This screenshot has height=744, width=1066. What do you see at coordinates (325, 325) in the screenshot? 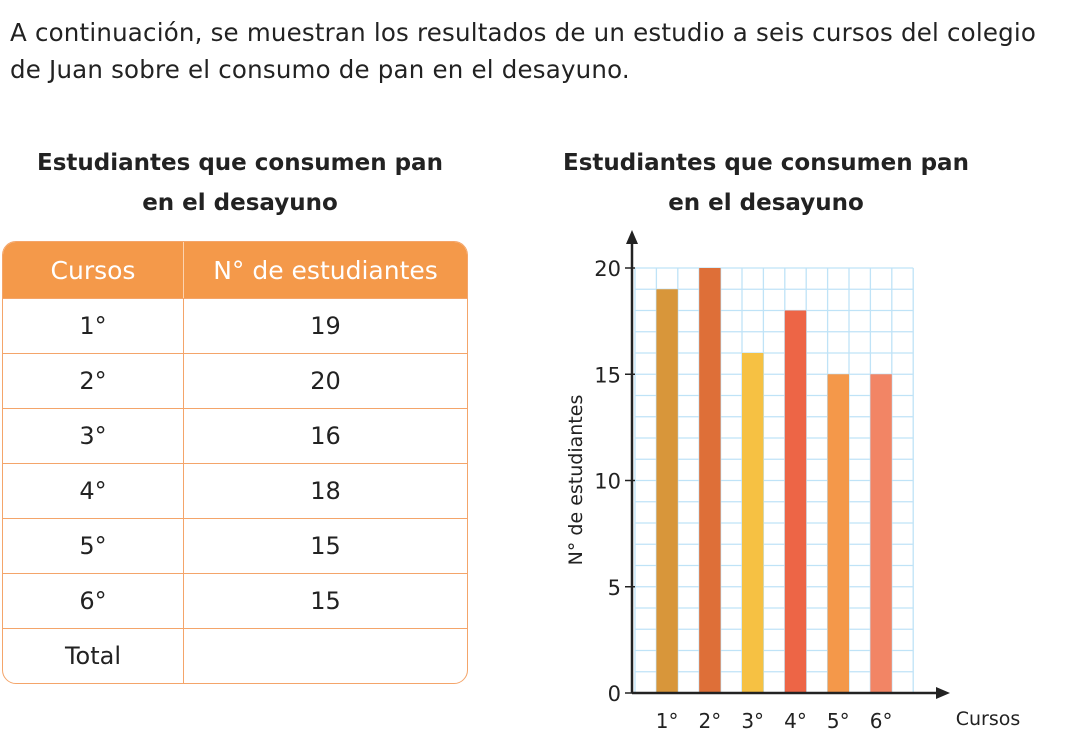
I see `cell-estudiantes: 19` at bounding box center [325, 325].